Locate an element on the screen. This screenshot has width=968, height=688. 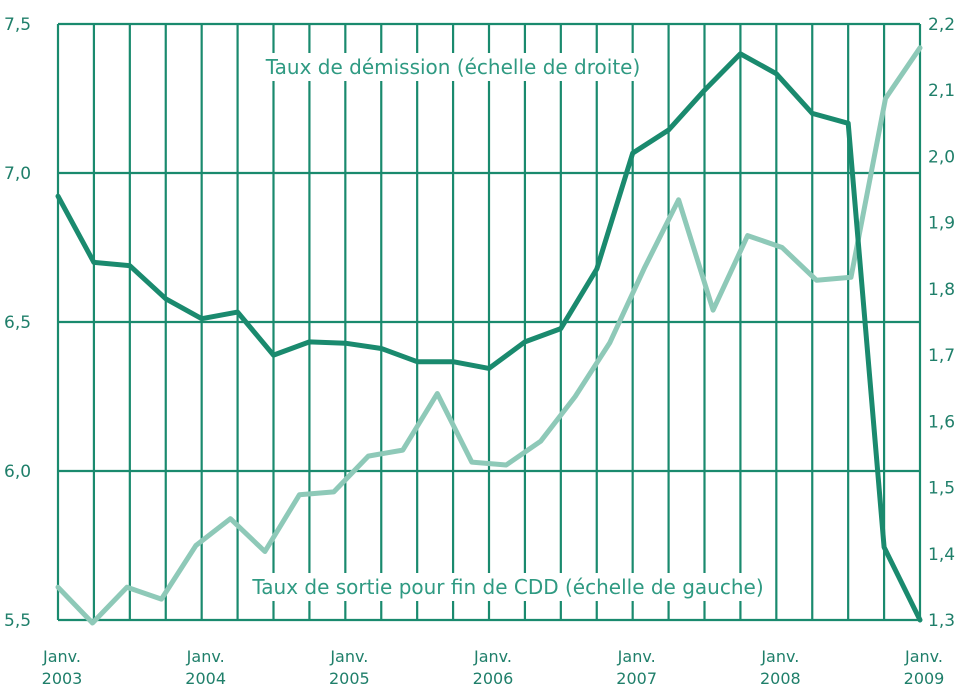
x-tick-label-year: 2005 is located at coordinates (349, 678).